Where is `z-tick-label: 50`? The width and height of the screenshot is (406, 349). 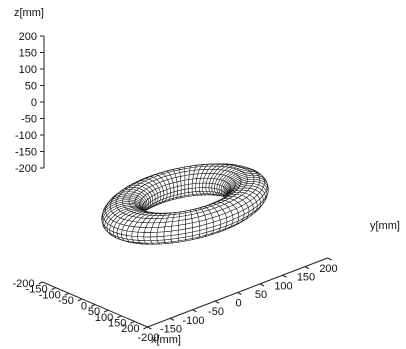 z-tick-label: 50 is located at coordinates (31, 87).